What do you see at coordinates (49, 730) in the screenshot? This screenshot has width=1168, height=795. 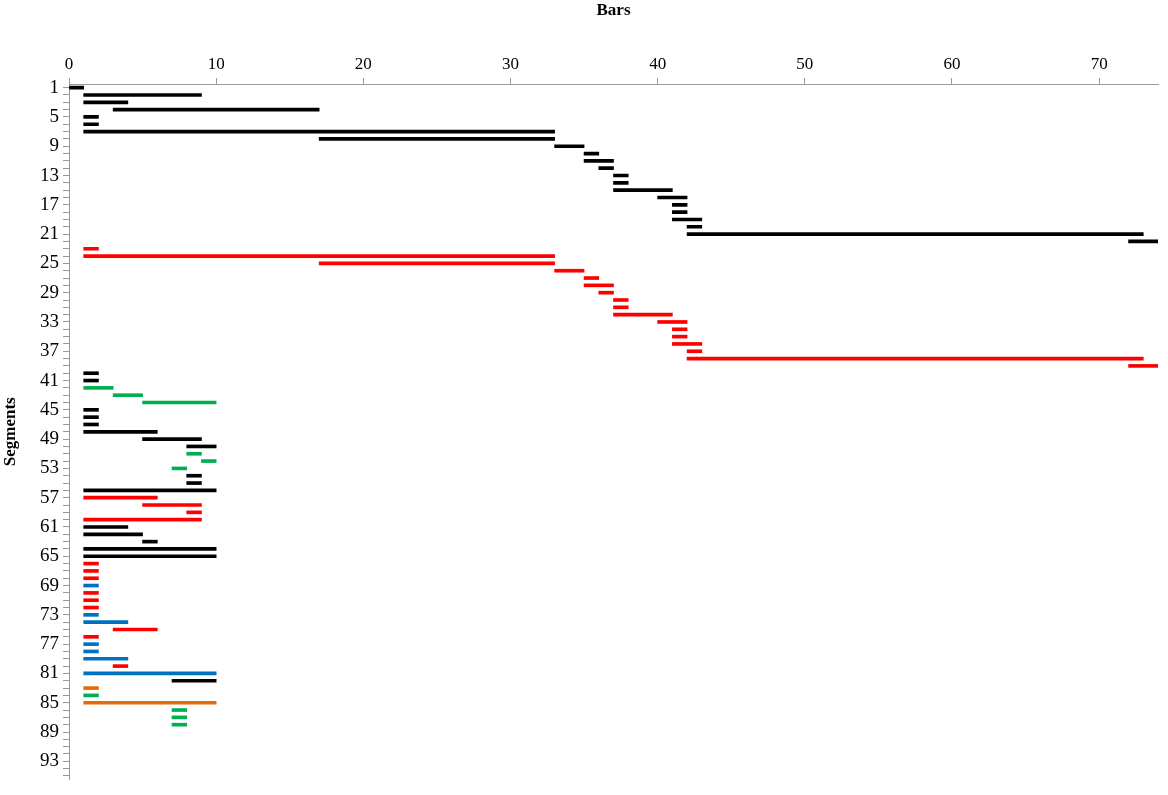 I see `y-tick-label: 89` at bounding box center [49, 730].